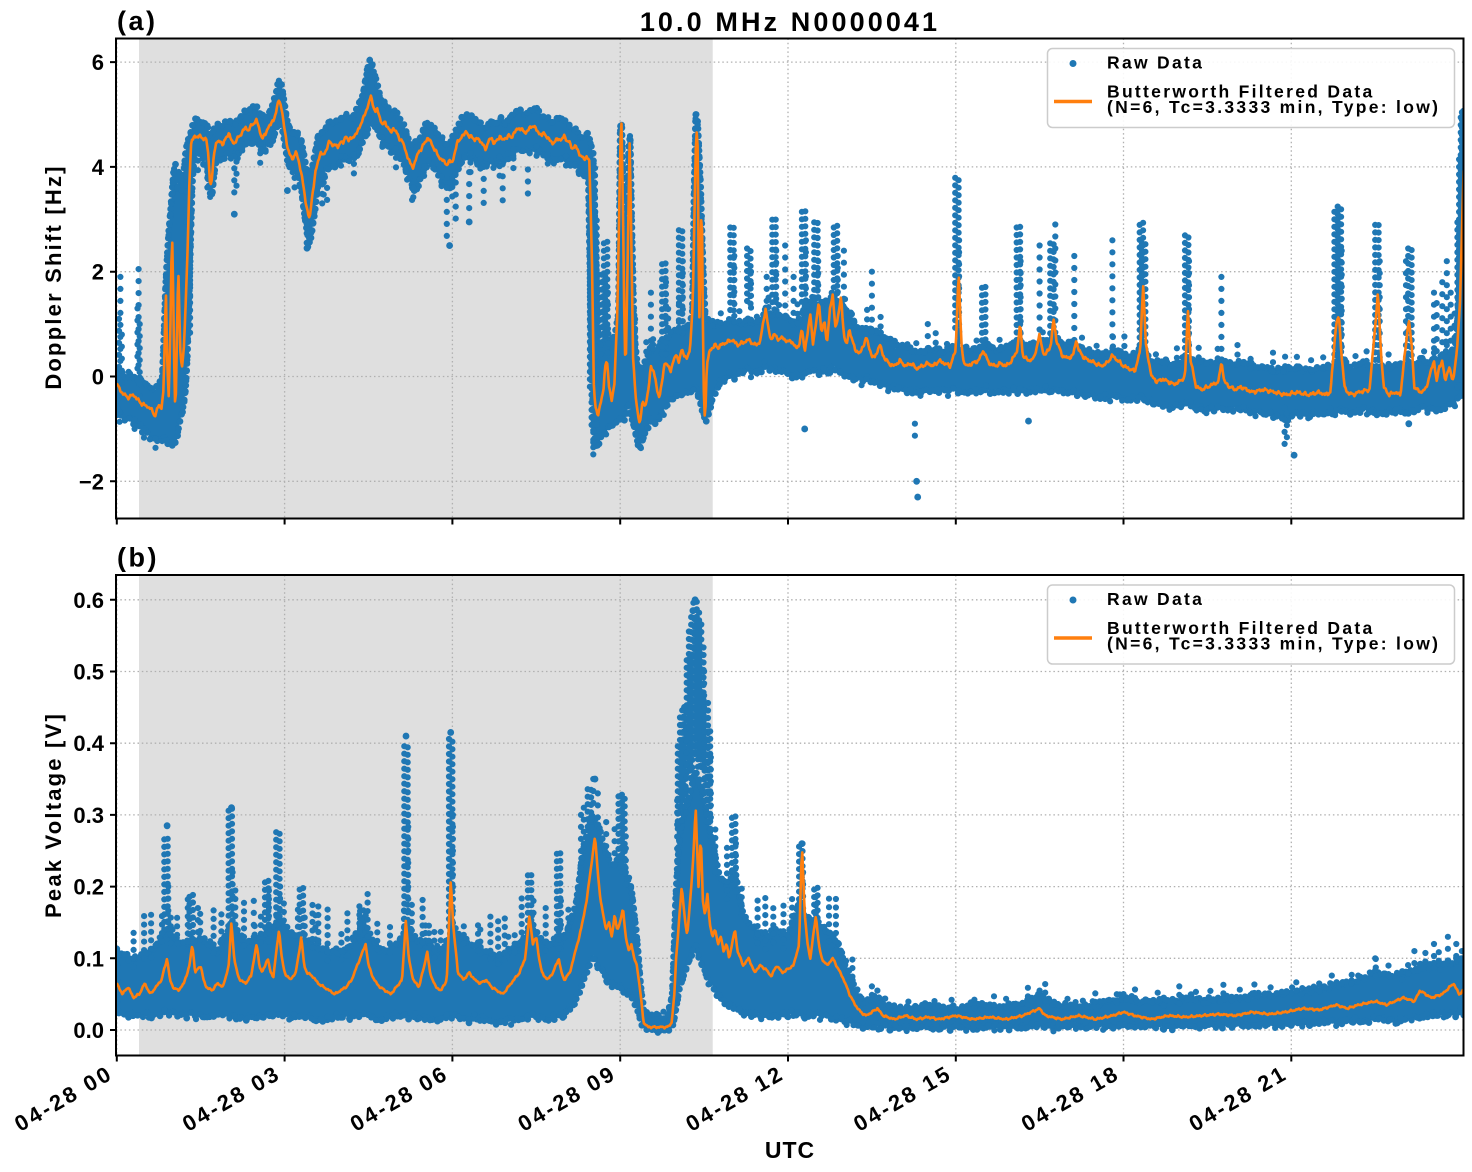  I want to click on svg-text: −2, so click(91, 481).